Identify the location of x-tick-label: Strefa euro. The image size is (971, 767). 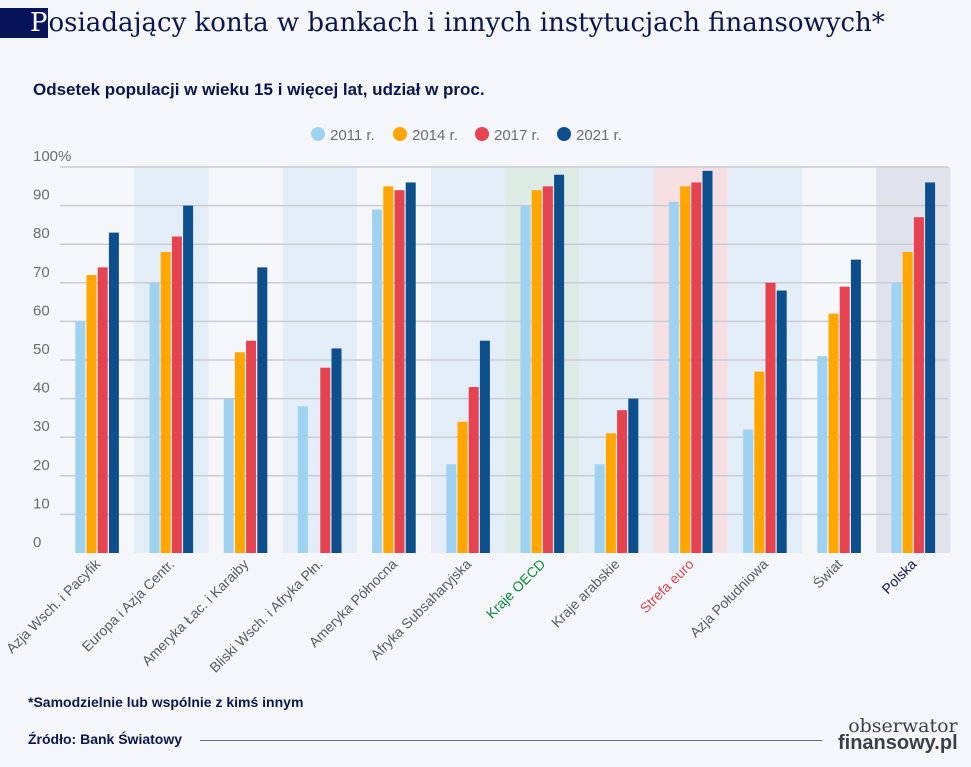
(667, 586).